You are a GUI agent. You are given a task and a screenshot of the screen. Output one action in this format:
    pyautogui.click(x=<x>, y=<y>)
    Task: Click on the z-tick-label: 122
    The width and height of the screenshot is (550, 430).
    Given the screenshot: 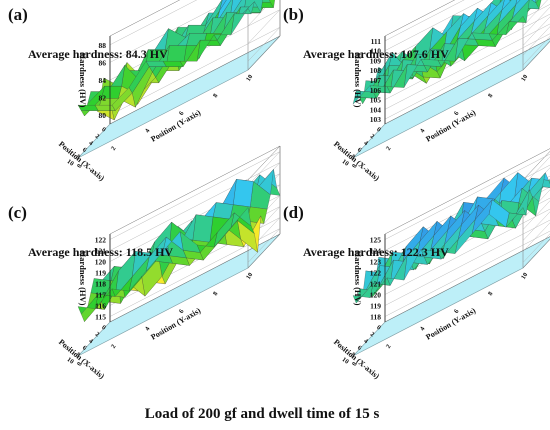 What is the action you would take?
    pyautogui.click(x=376, y=273)
    